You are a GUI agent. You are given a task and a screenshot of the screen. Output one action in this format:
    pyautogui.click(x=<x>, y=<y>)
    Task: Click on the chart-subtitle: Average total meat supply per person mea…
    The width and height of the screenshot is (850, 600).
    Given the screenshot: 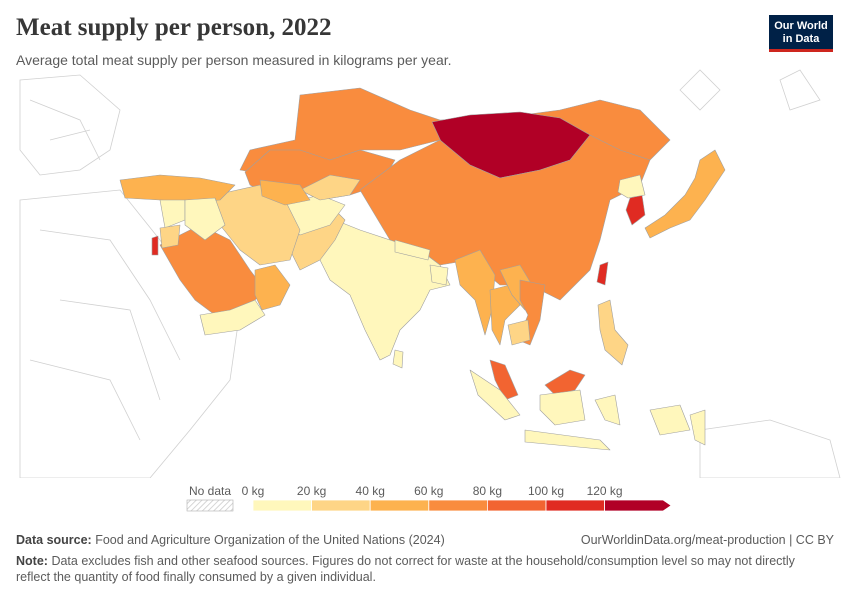 What is the action you would take?
    pyautogui.click(x=234, y=60)
    